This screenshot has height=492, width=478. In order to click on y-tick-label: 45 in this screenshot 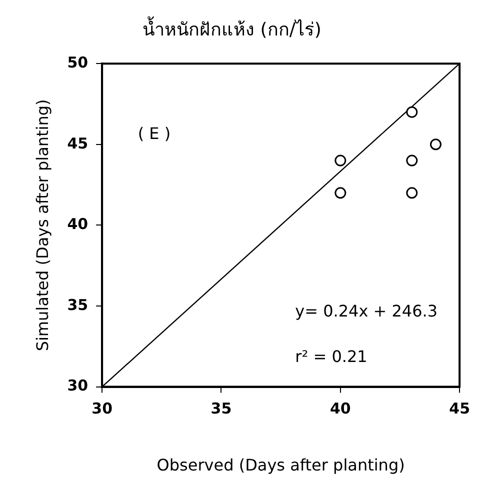, I will do `click(77, 143)`.